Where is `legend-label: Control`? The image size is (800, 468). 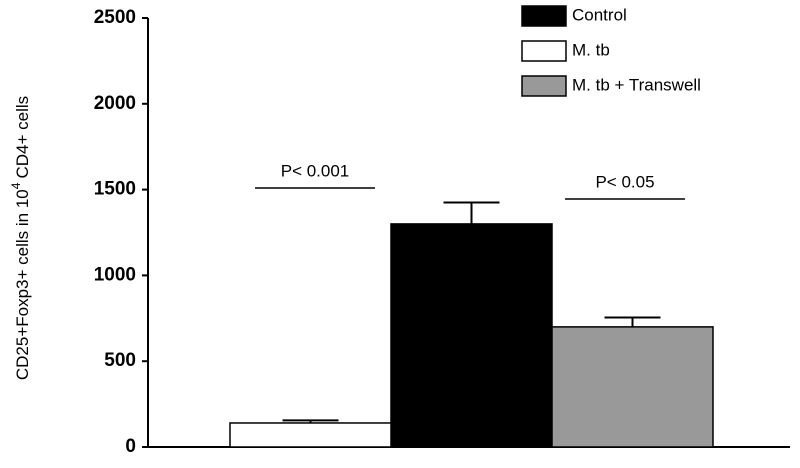 legend-label: Control is located at coordinates (599, 14).